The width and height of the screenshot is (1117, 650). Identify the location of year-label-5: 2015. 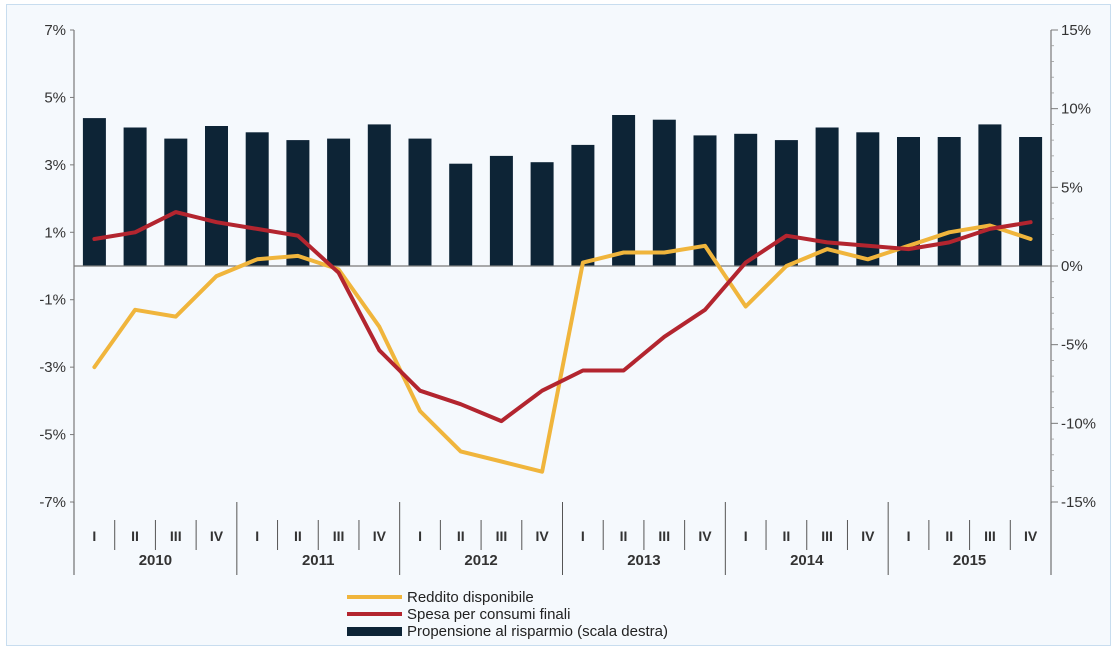
(969, 560).